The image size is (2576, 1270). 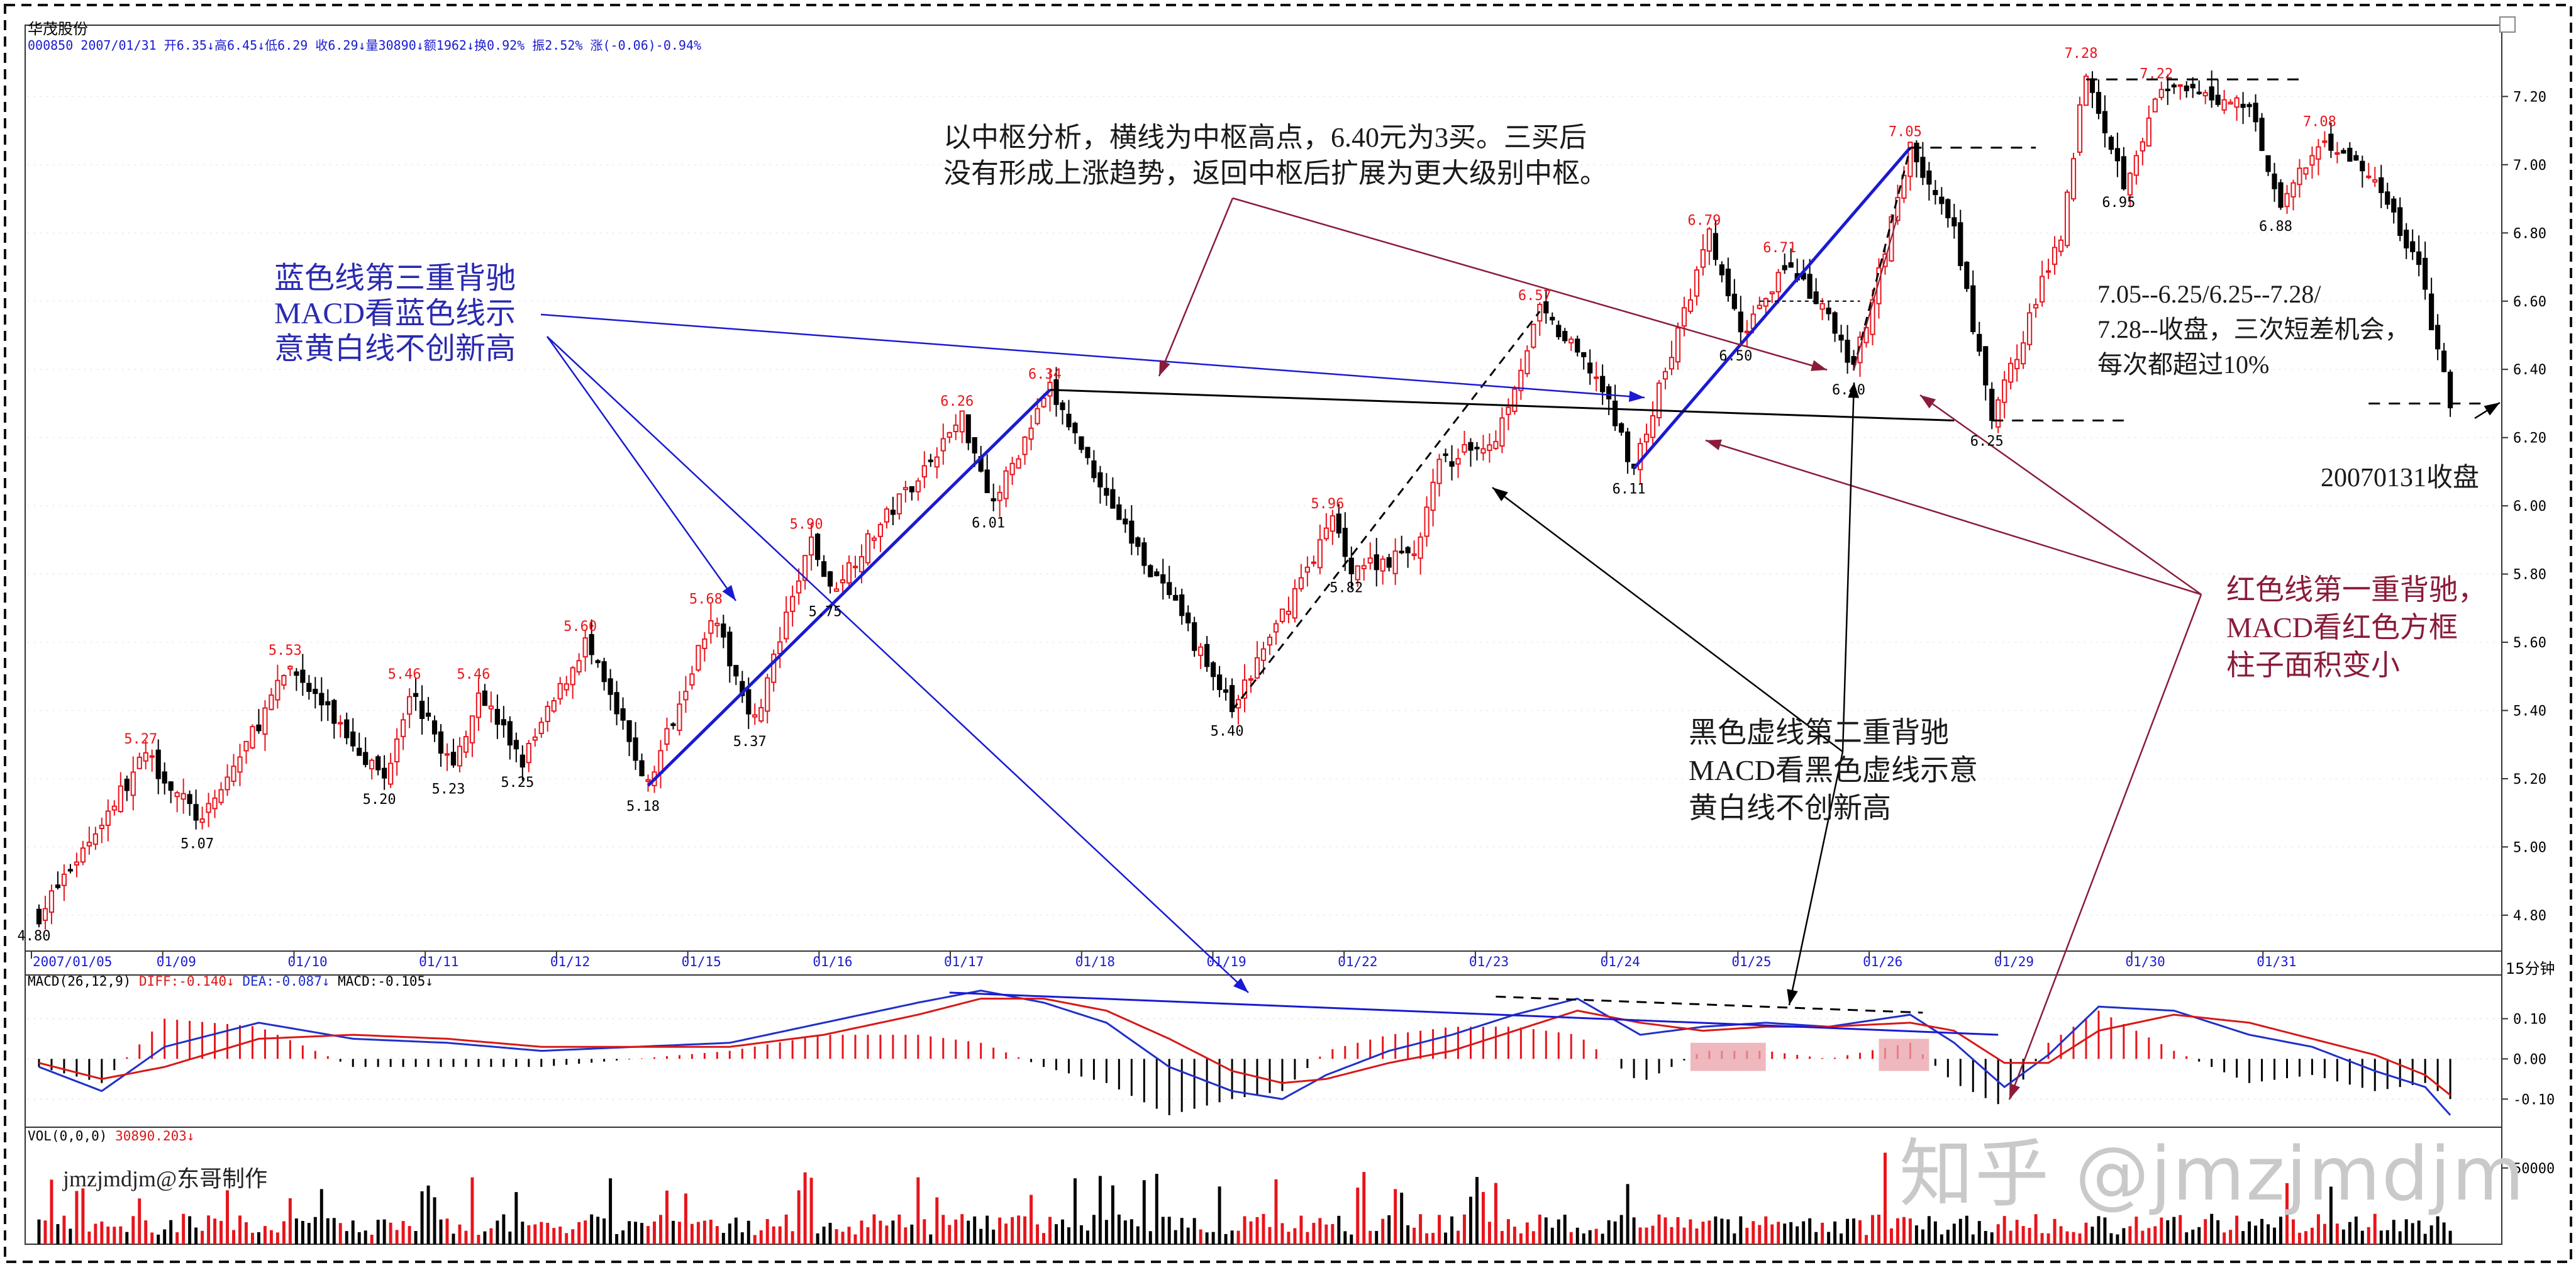 I want to click on annotation-line: MACD看黑色虚线示意, so click(x=1834, y=770).